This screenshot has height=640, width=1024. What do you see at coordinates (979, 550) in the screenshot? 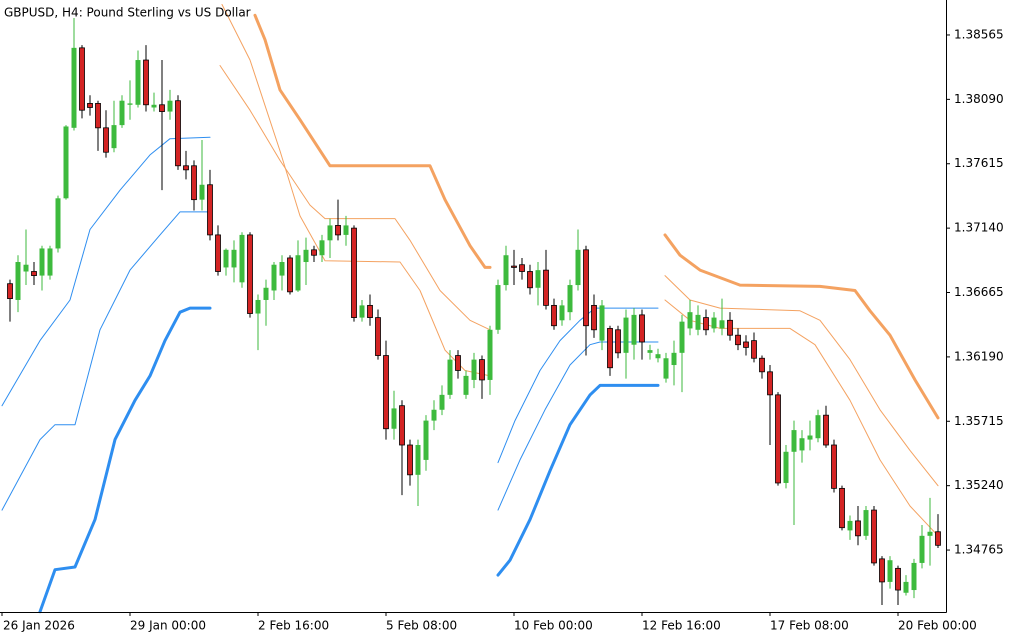
I see `y-tick-label: 1.34765` at bounding box center [979, 550].